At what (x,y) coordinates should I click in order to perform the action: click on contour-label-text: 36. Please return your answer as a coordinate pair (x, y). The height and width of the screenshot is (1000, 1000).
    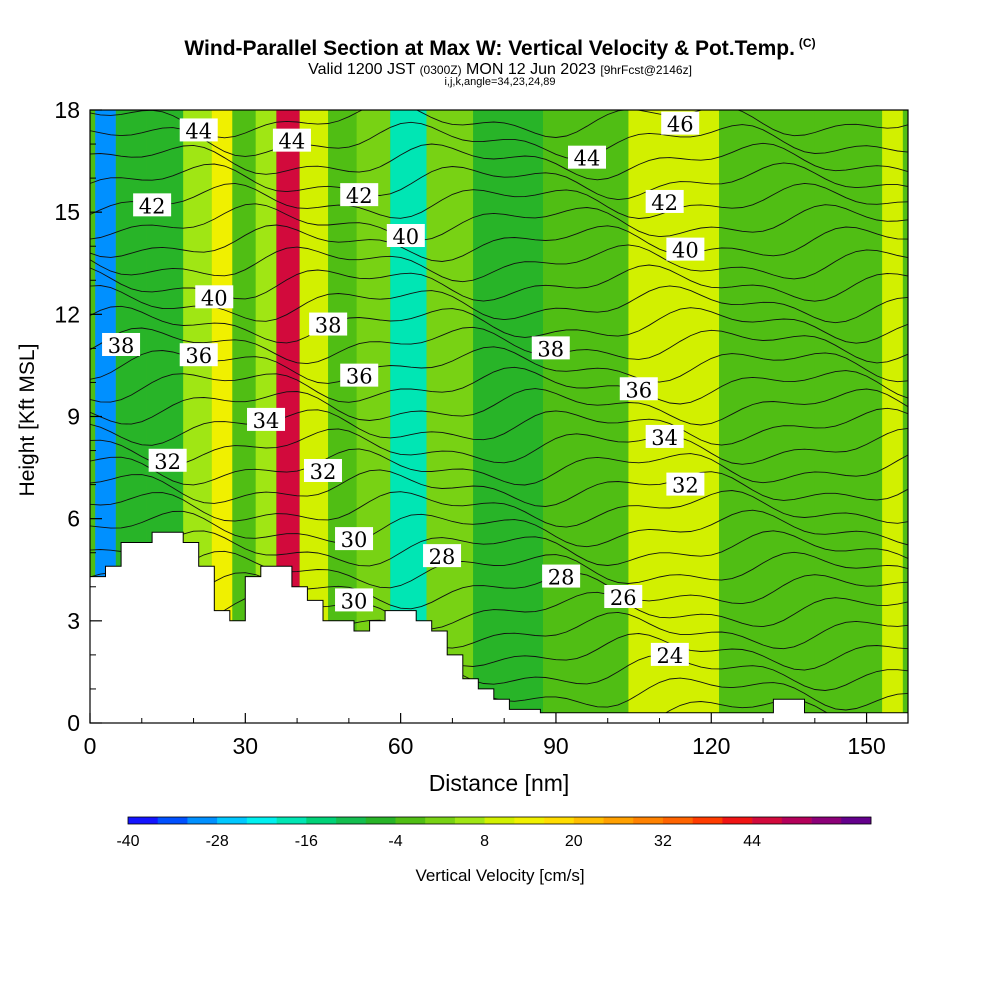
    Looking at the image, I should click on (198, 356).